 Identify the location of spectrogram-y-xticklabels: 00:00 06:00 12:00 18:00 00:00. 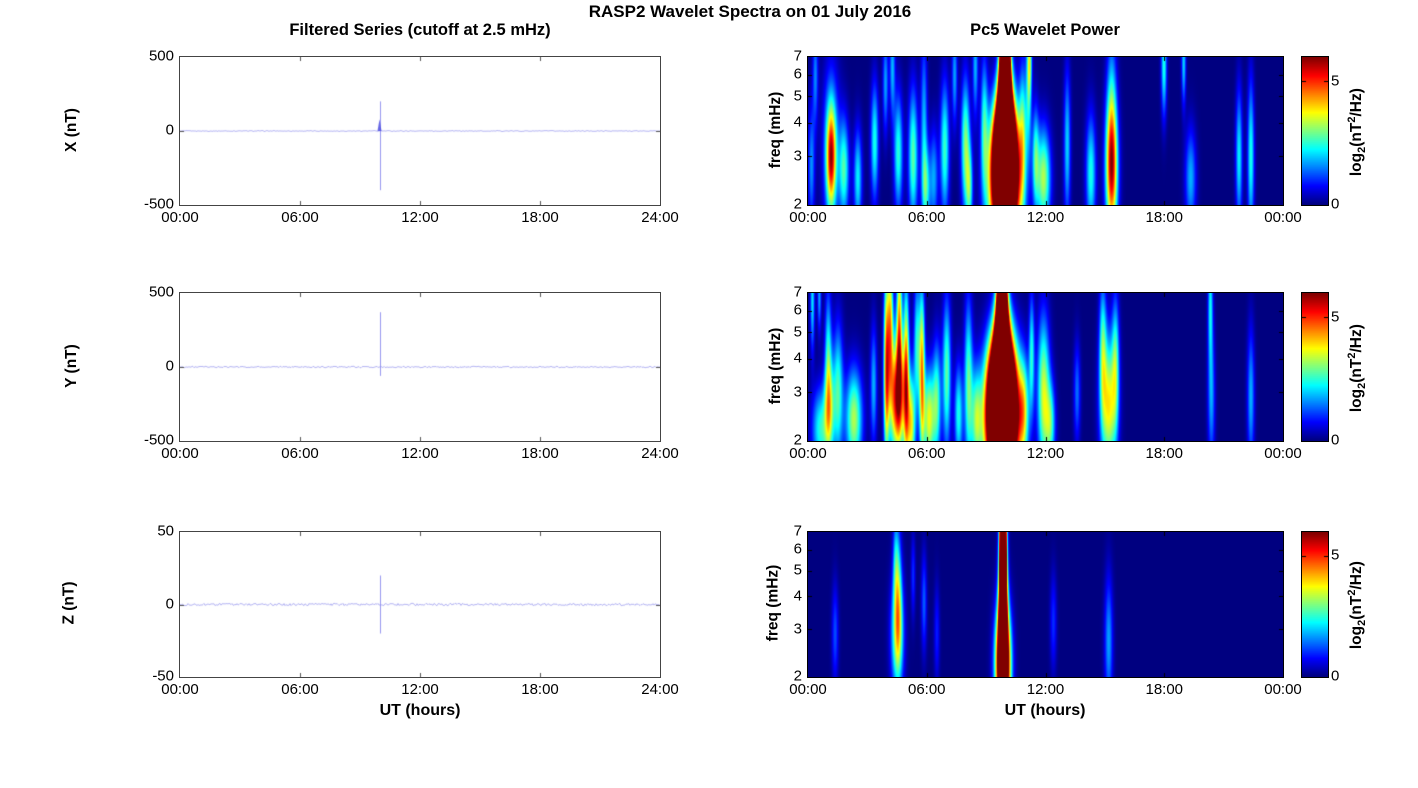
(1045, 454).